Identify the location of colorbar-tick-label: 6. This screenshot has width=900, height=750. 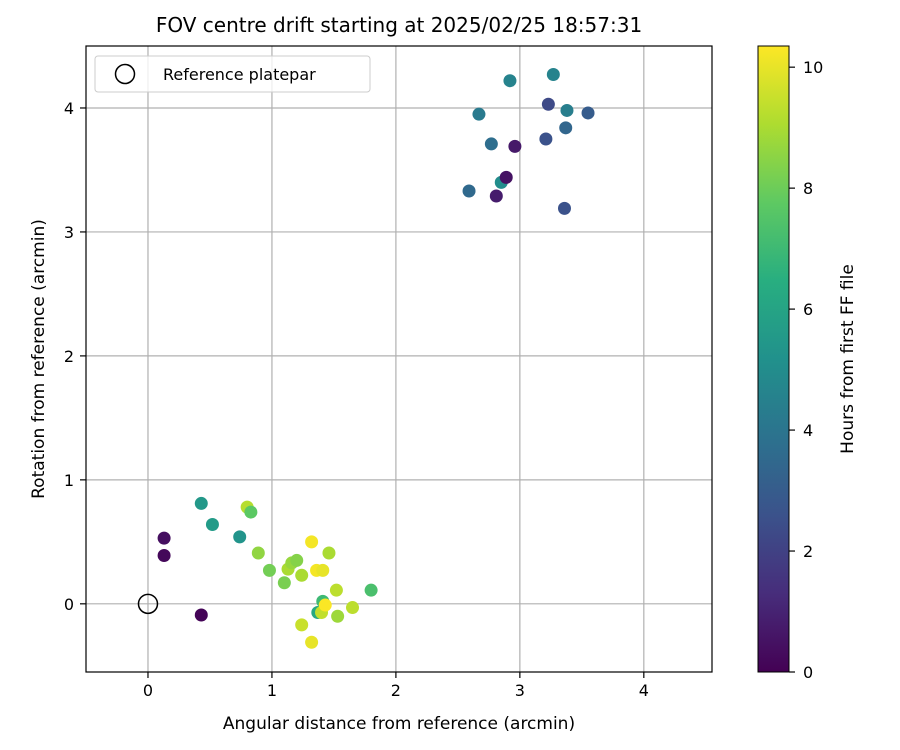
(808, 309).